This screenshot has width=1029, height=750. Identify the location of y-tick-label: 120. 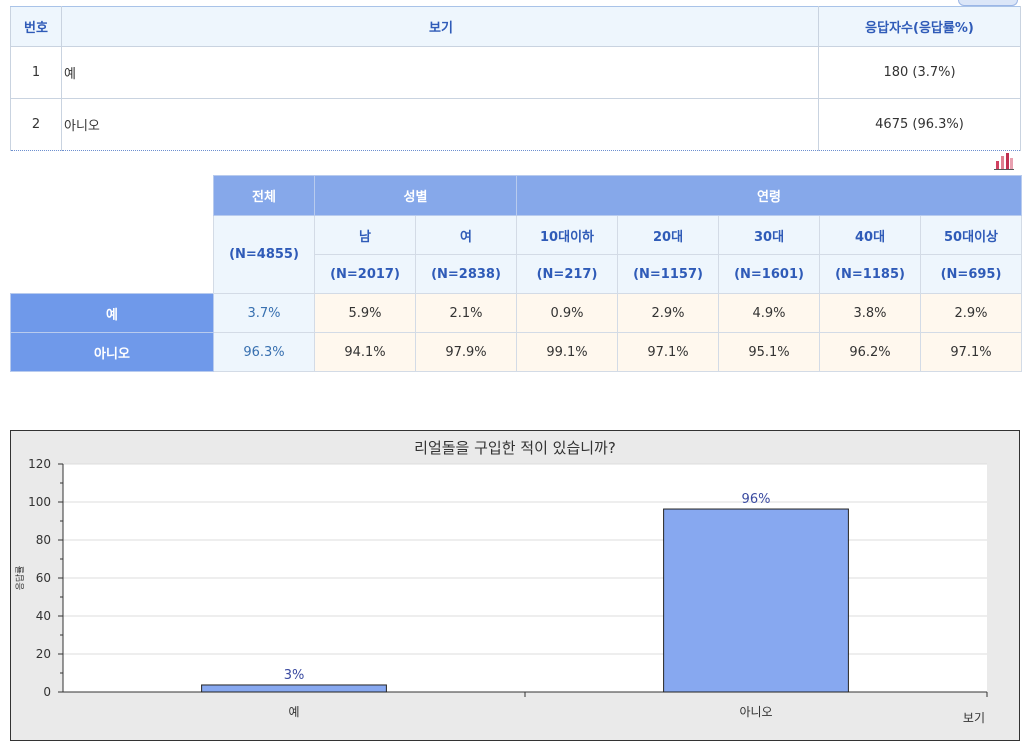
(39, 464).